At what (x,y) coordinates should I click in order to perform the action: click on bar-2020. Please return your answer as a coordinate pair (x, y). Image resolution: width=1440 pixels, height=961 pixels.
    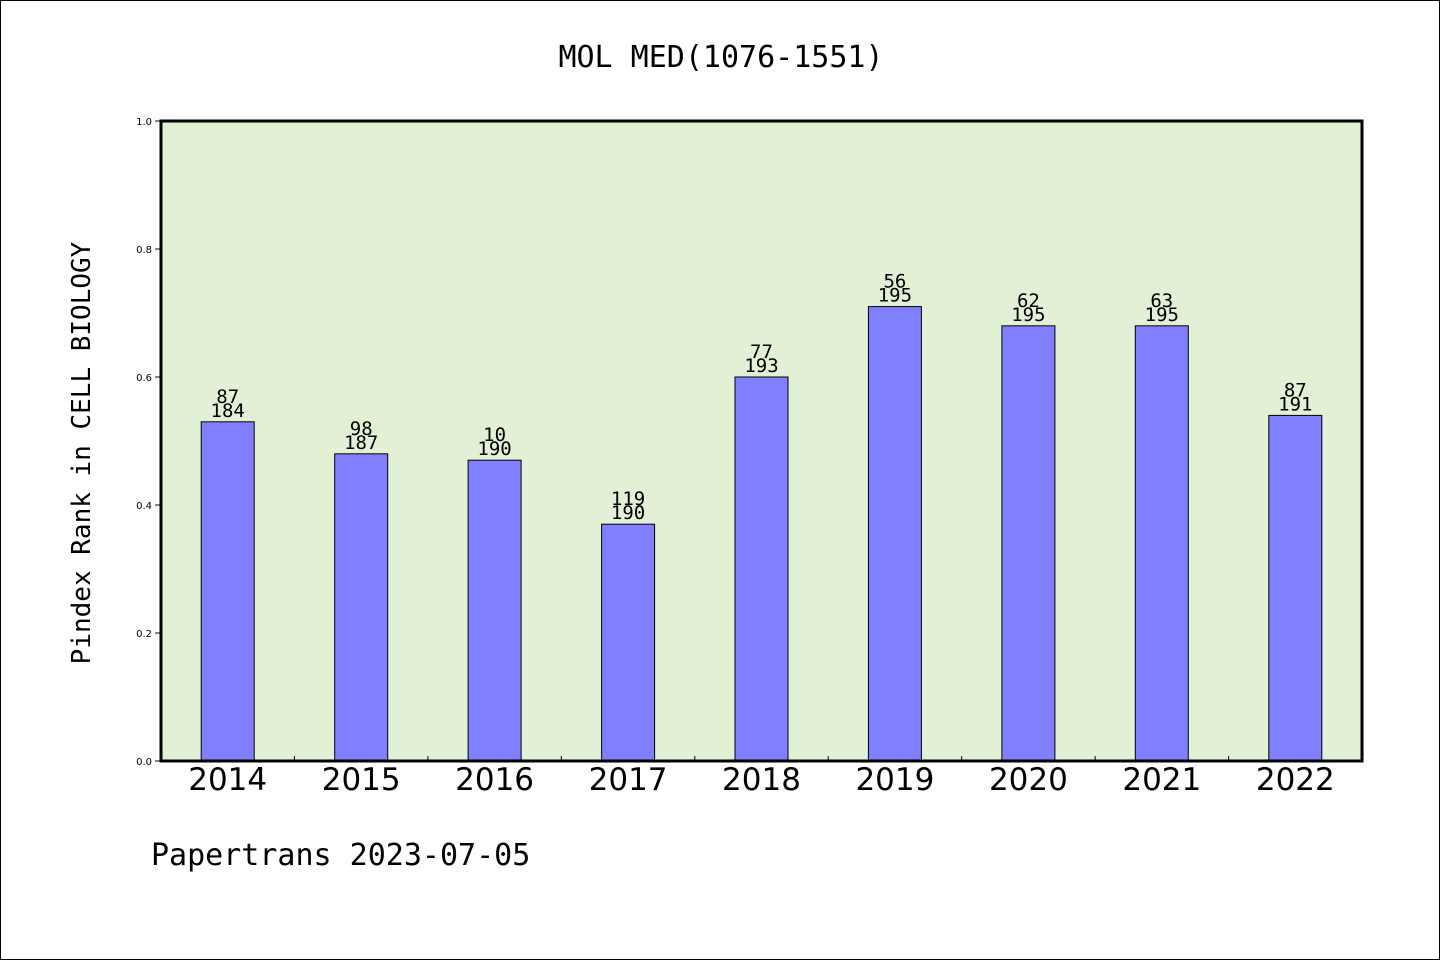
    Looking at the image, I should click on (1028, 543).